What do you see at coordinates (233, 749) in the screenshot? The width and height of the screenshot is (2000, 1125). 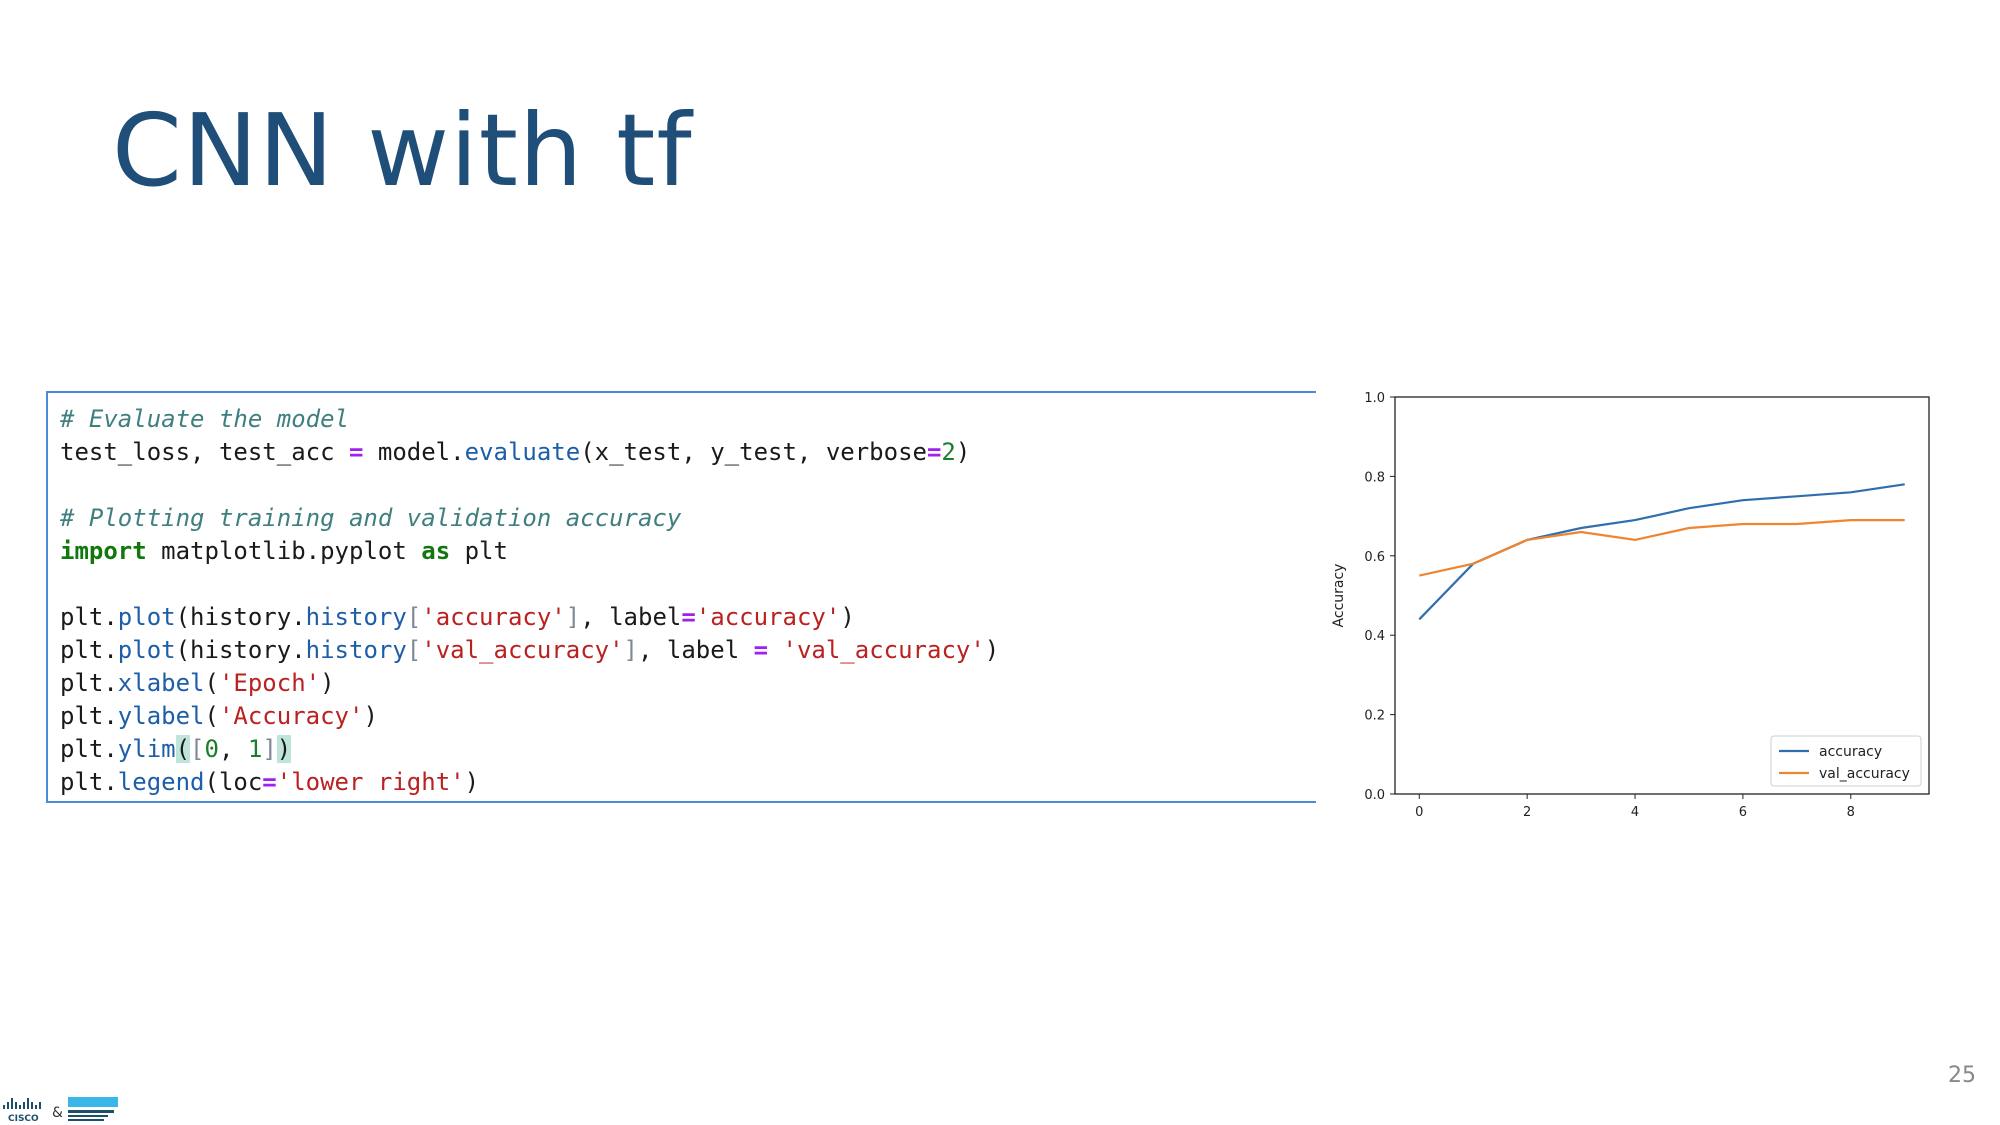 I see `code-text: ,` at bounding box center [233, 749].